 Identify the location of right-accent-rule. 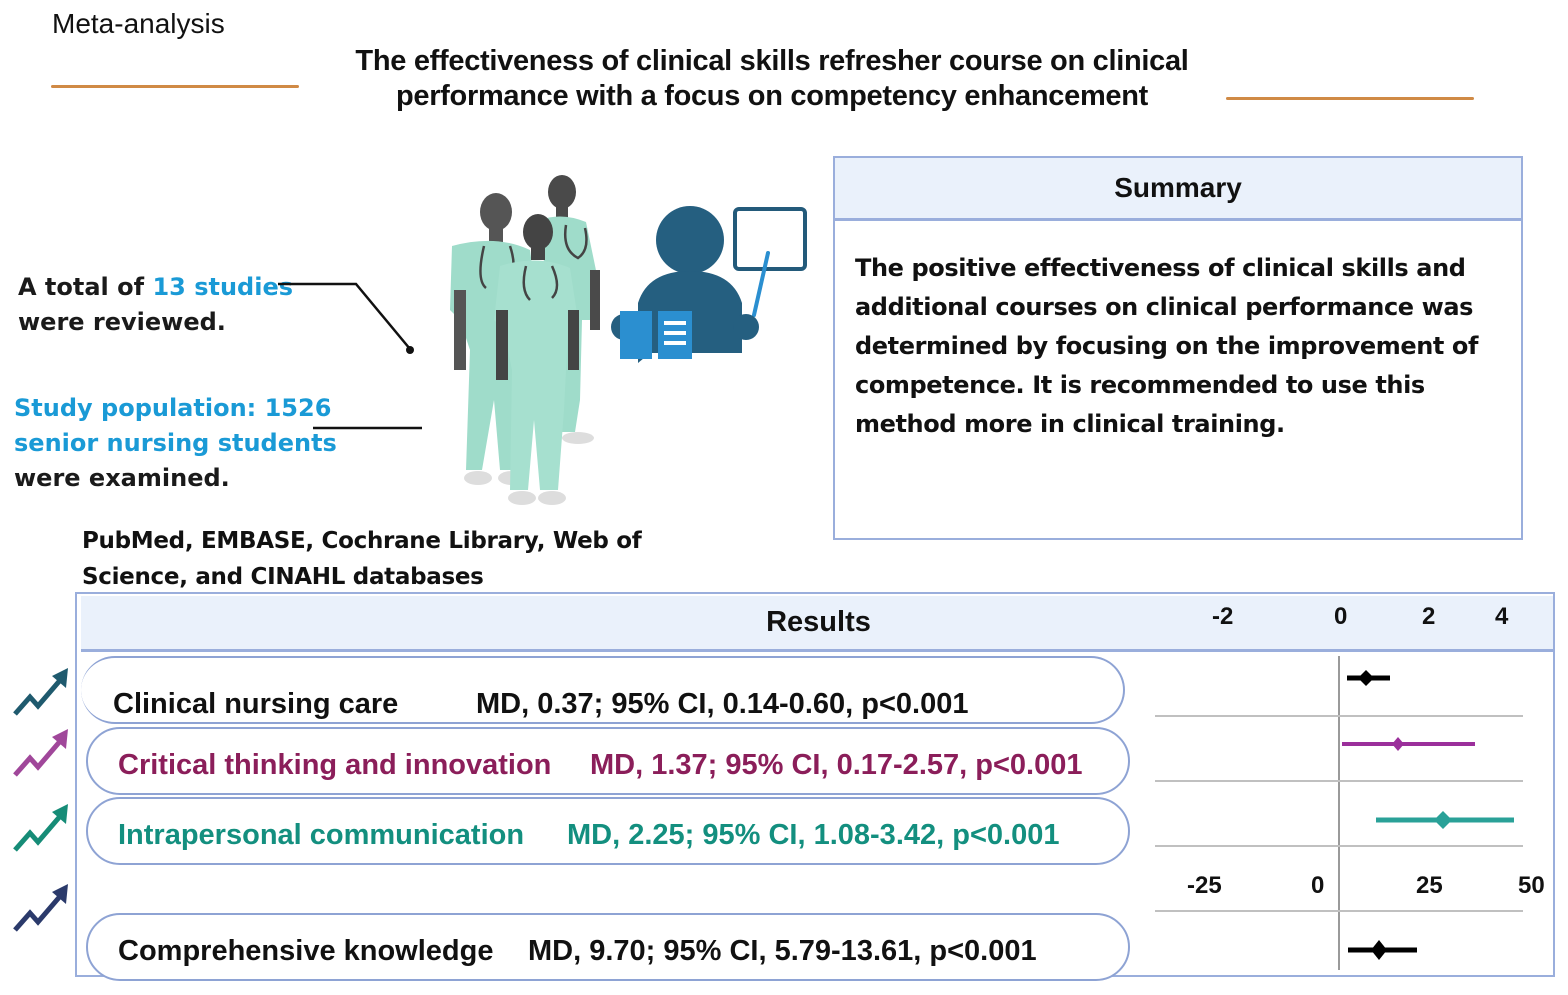
(1350, 98).